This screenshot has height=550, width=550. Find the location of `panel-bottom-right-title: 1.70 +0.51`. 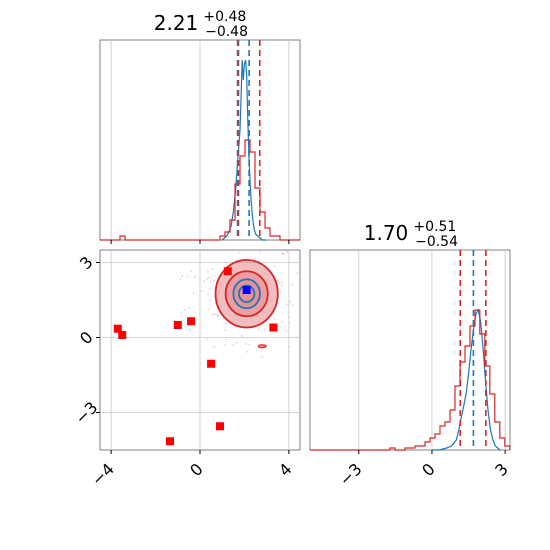

panel-bottom-right-title: 1.70 +0.51 is located at coordinates (410, 232).